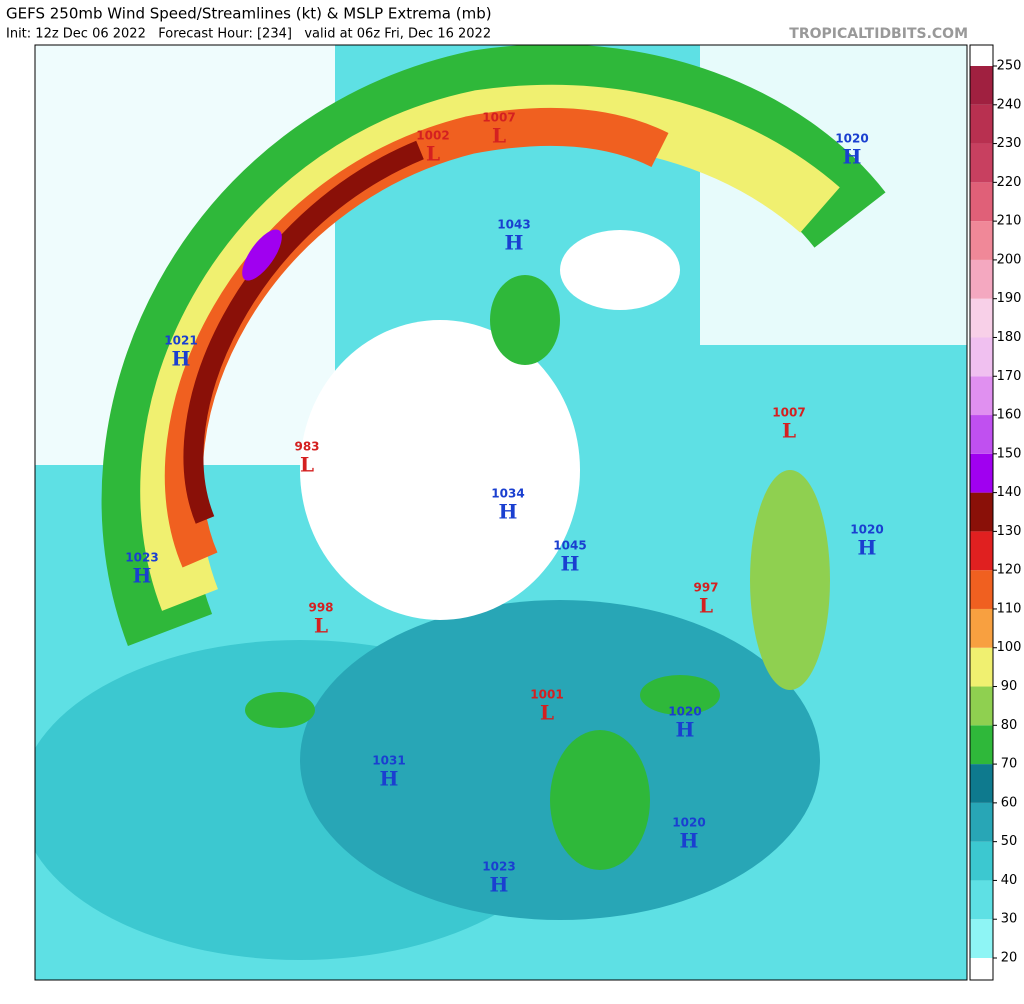 This screenshot has height=1004, width=1024. I want to click on colorbar-label: 220, so click(1009, 182).